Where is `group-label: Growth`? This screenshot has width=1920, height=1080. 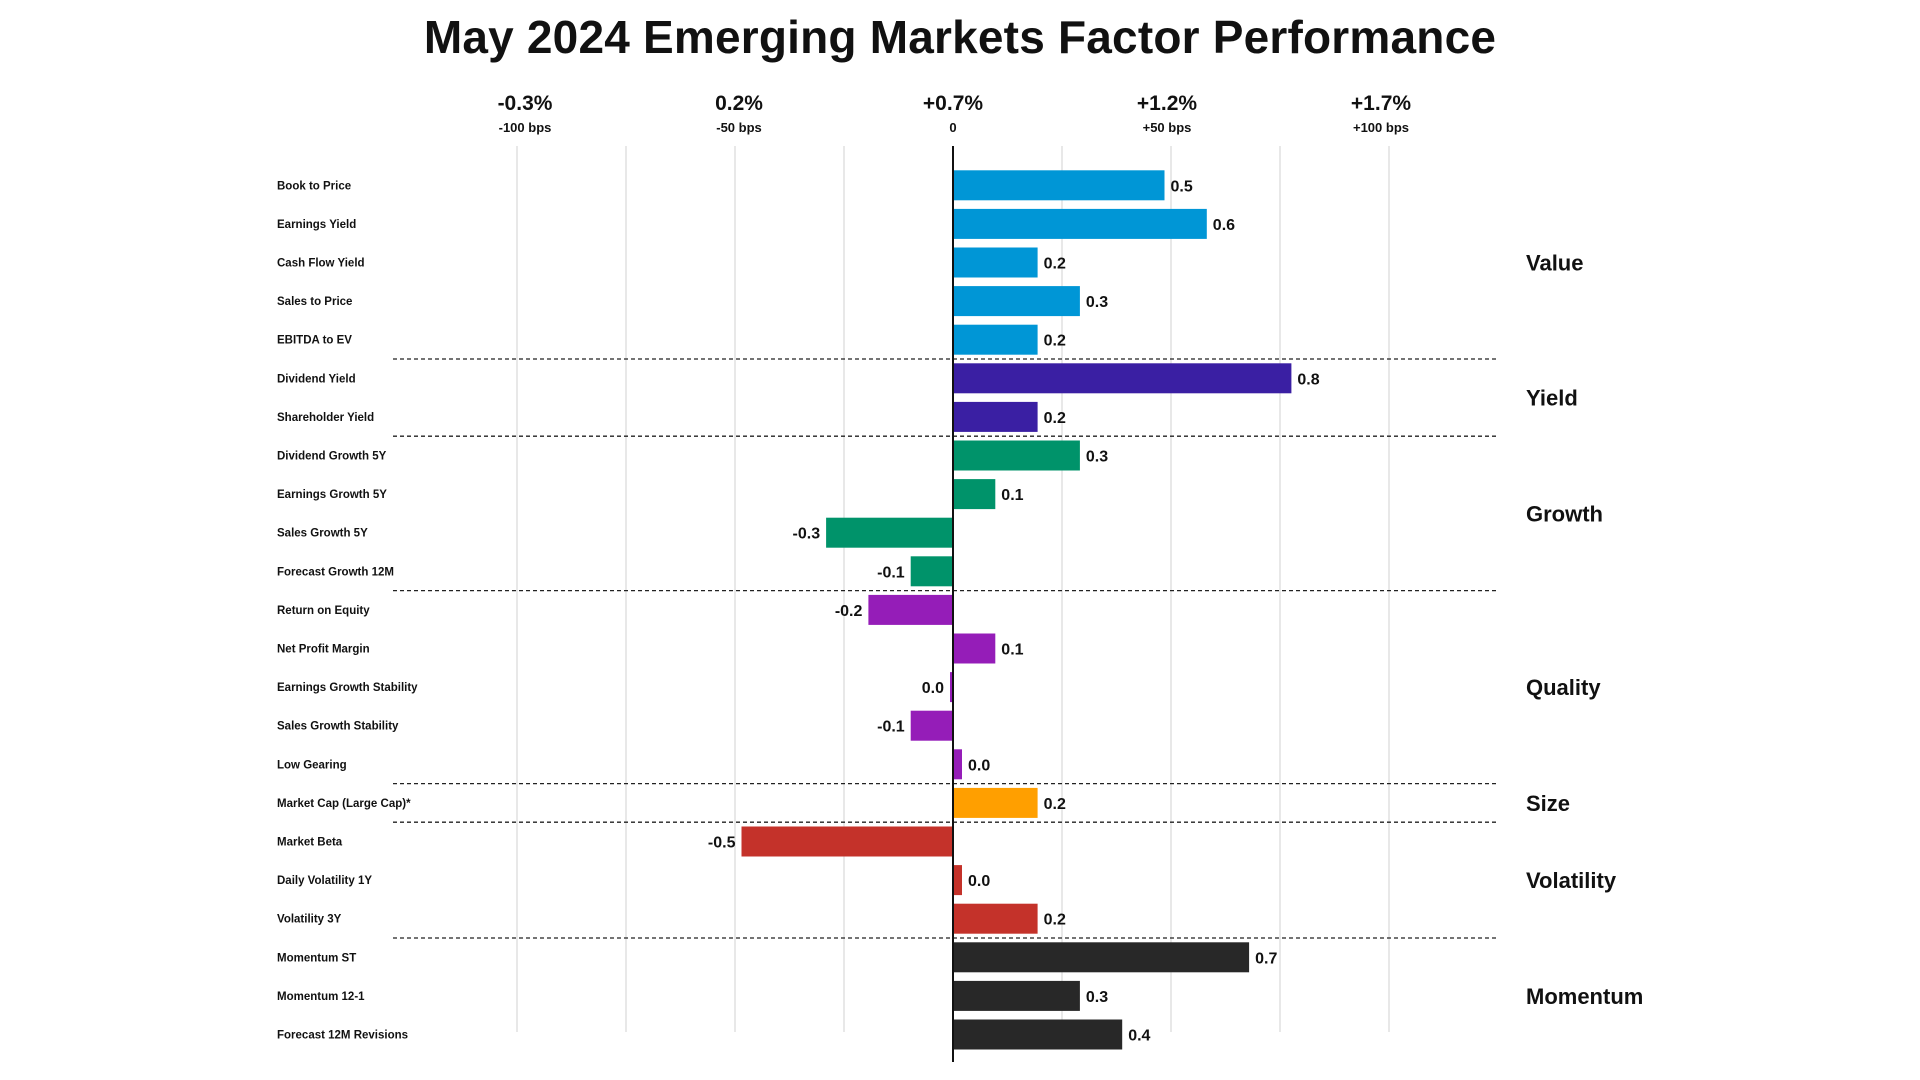 group-label: Growth is located at coordinates (1564, 513).